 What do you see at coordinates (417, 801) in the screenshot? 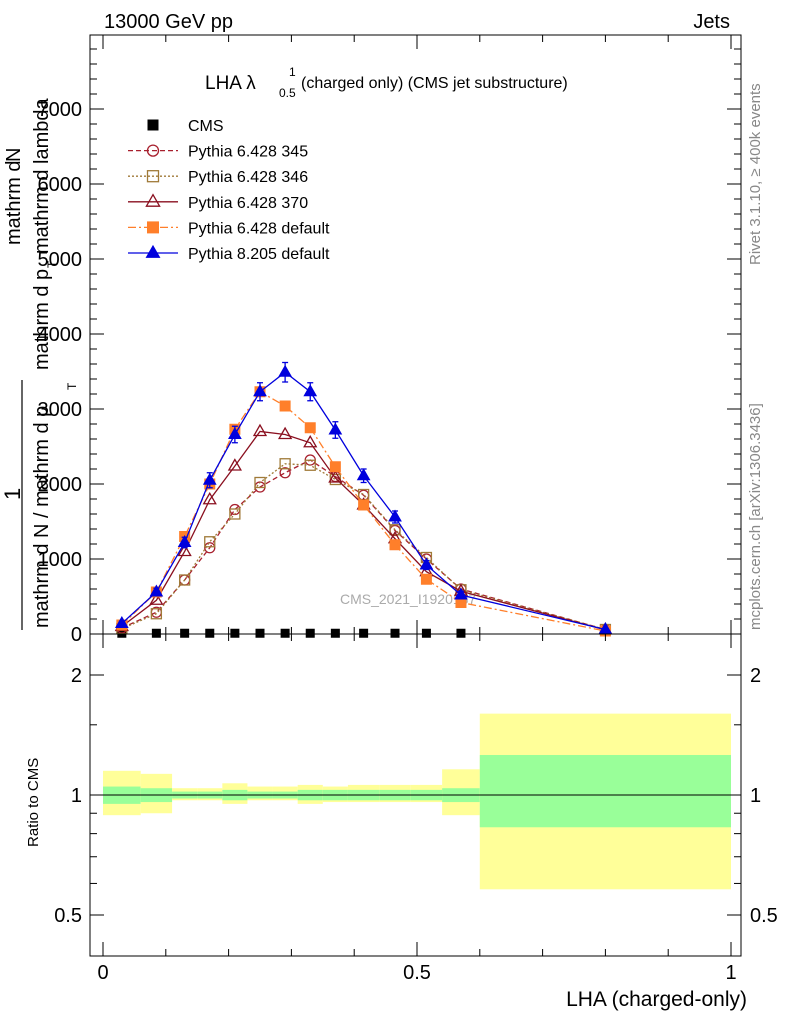
I see `ratio-bands` at bounding box center [417, 801].